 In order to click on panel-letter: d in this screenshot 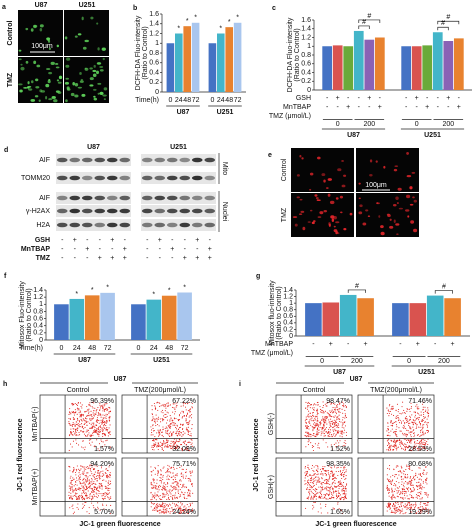, I will do `click(6, 150)`.